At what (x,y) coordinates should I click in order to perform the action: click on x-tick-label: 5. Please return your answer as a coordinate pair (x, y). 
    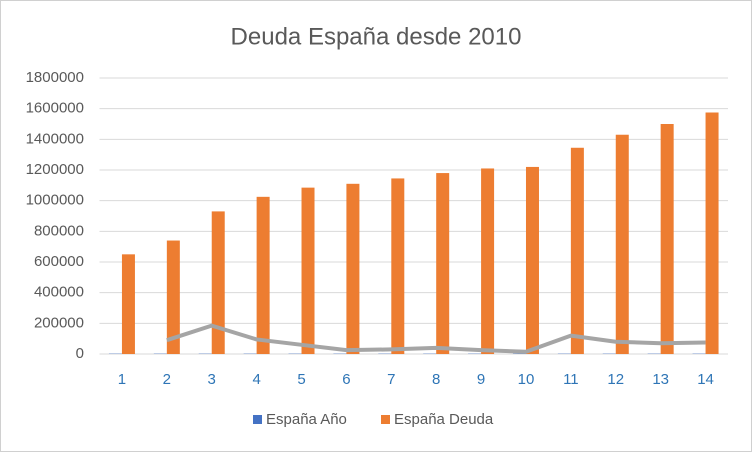
    Looking at the image, I should click on (301, 379).